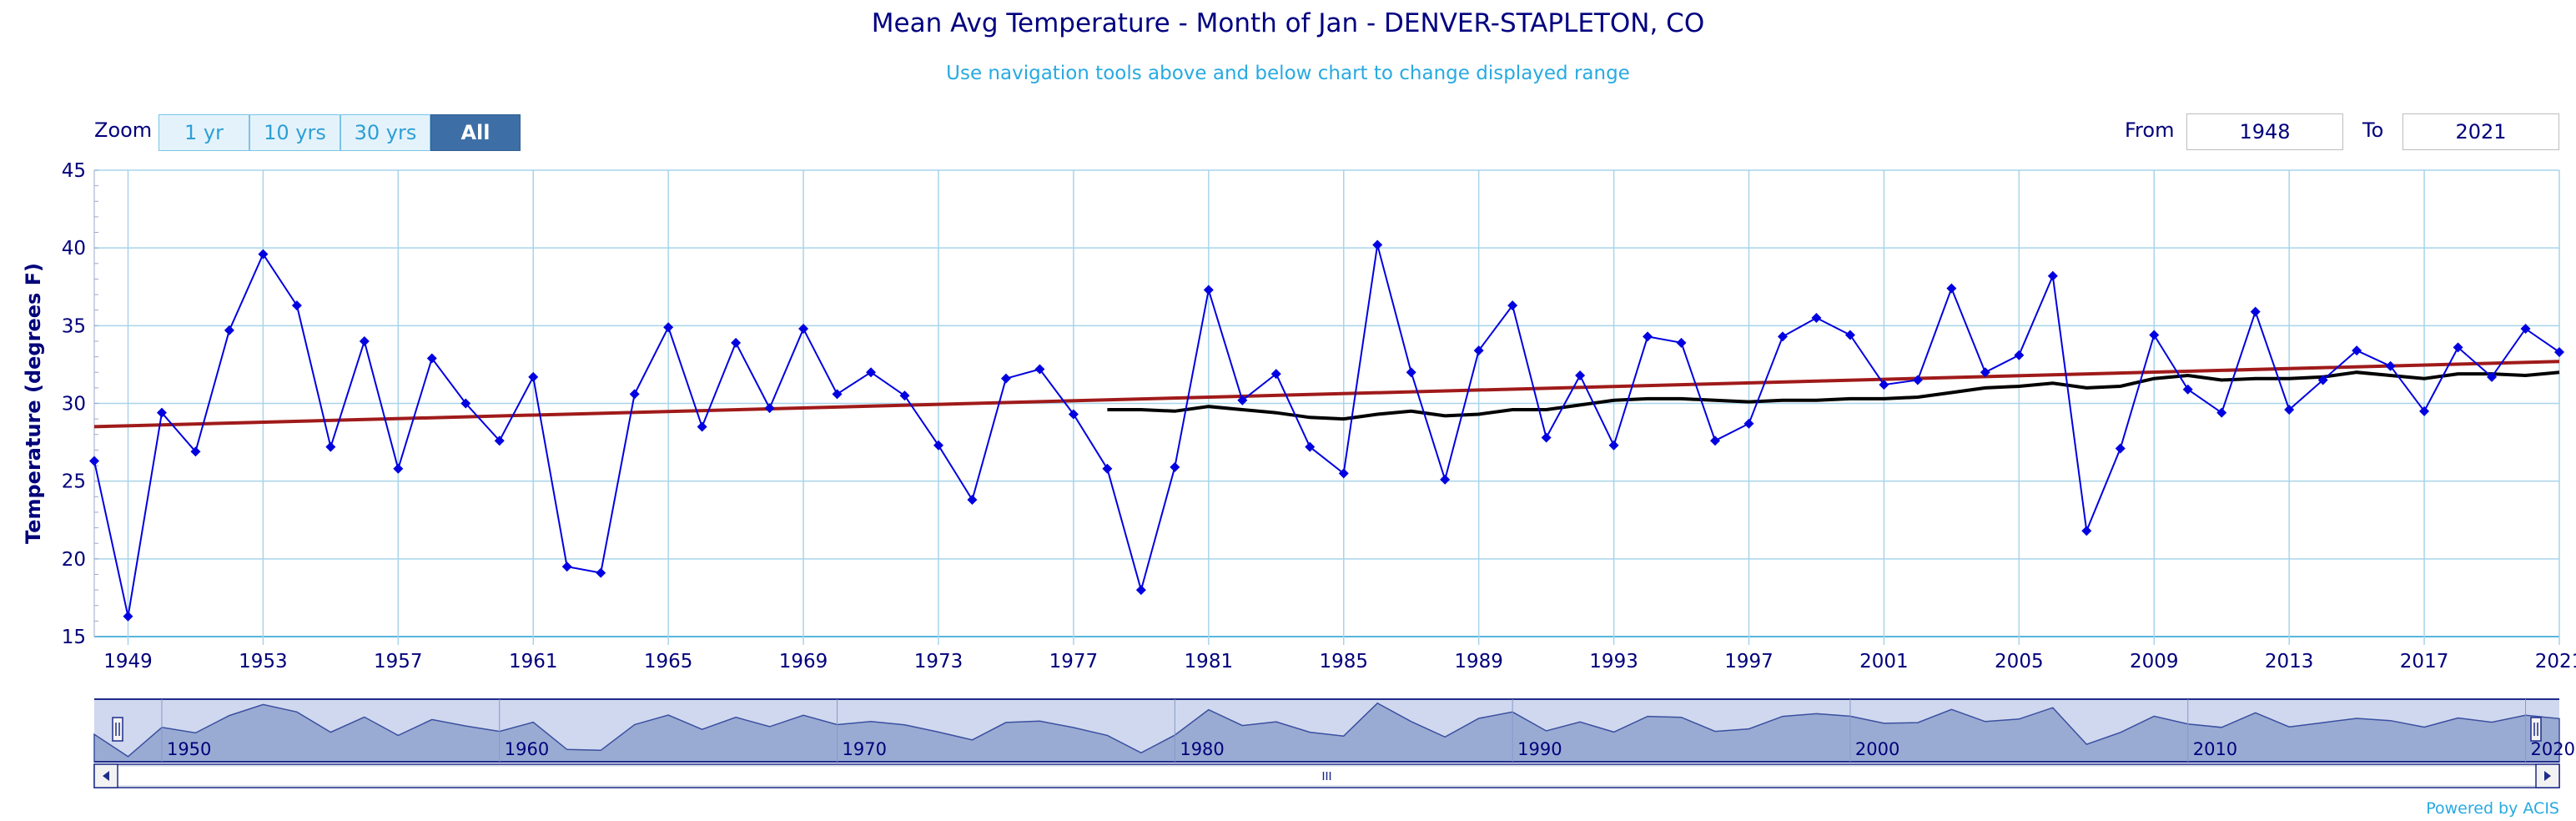 Image resolution: width=2576 pixels, height=821 pixels. What do you see at coordinates (475, 132) in the screenshot?
I see `zoom-all-button: All` at bounding box center [475, 132].